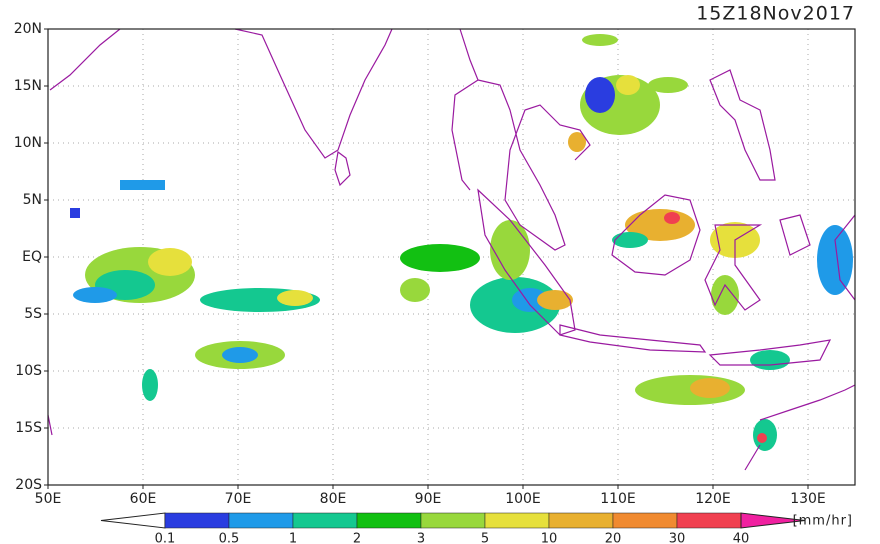  Describe the element at coordinates (428, 499) in the screenshot. I see `x-tick-label: 90E` at that location.